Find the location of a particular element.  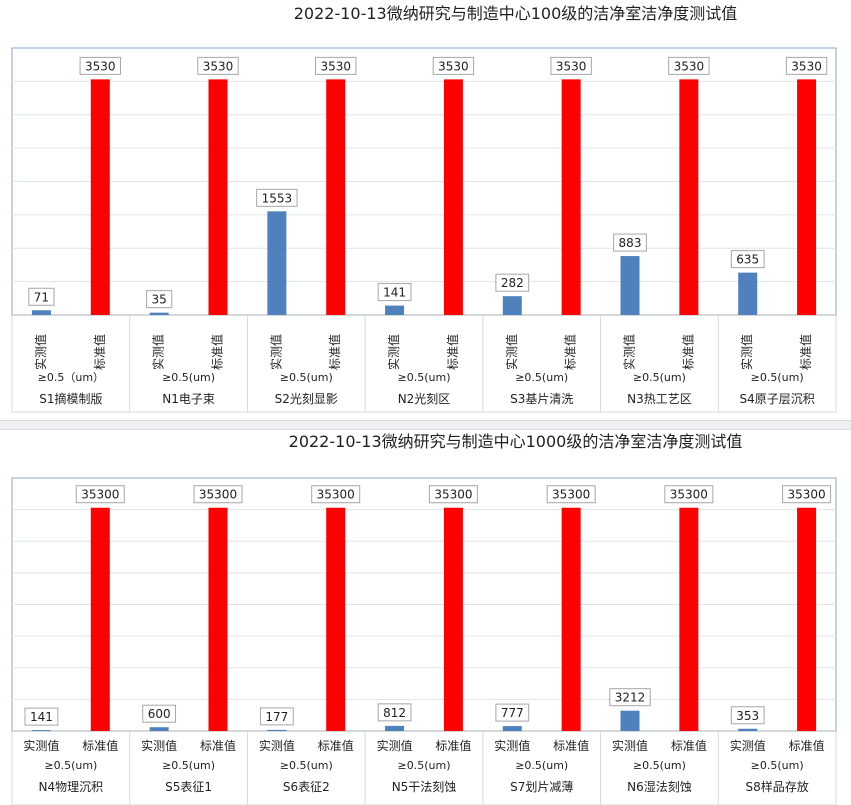

data-label: 35 is located at coordinates (159, 300).